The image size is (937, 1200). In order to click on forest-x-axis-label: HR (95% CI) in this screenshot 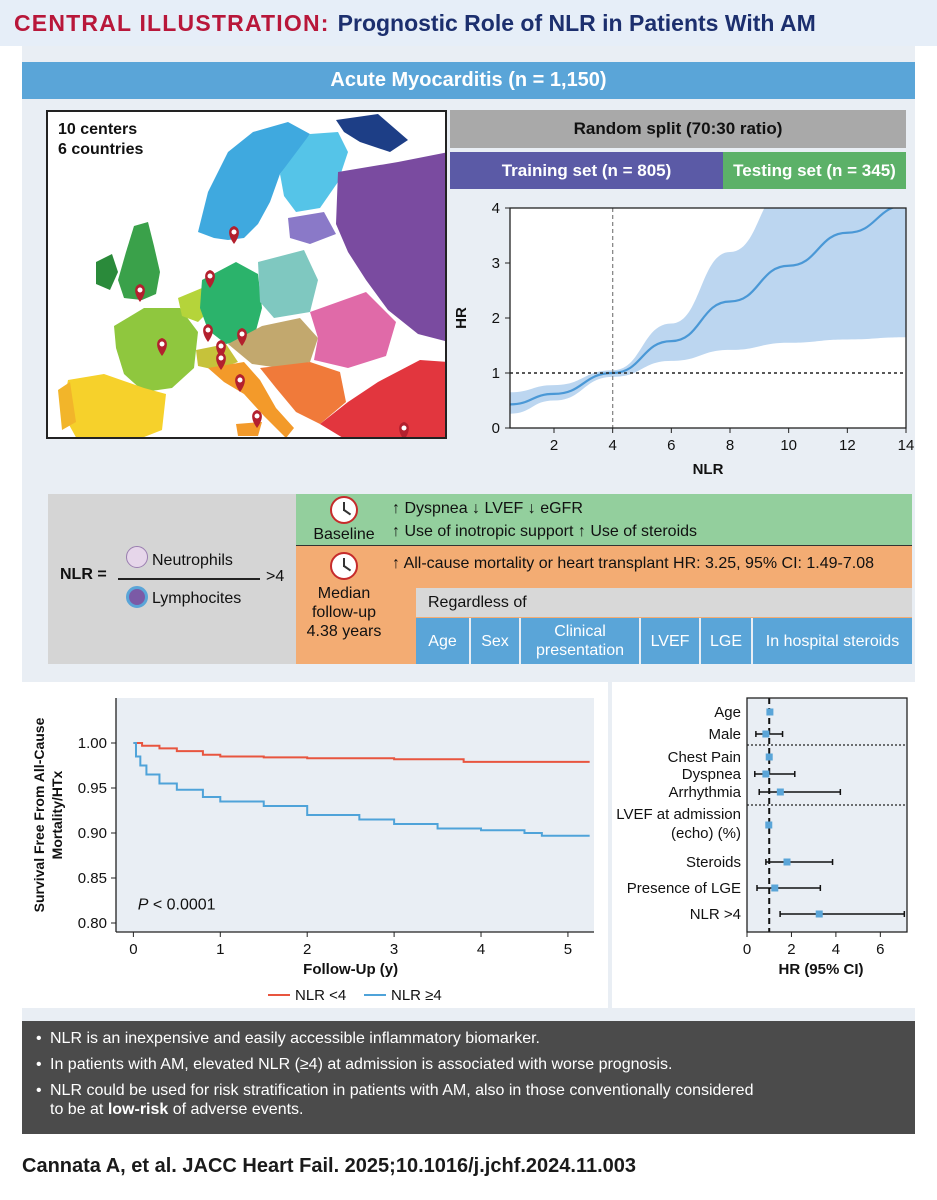, I will do `click(820, 969)`.